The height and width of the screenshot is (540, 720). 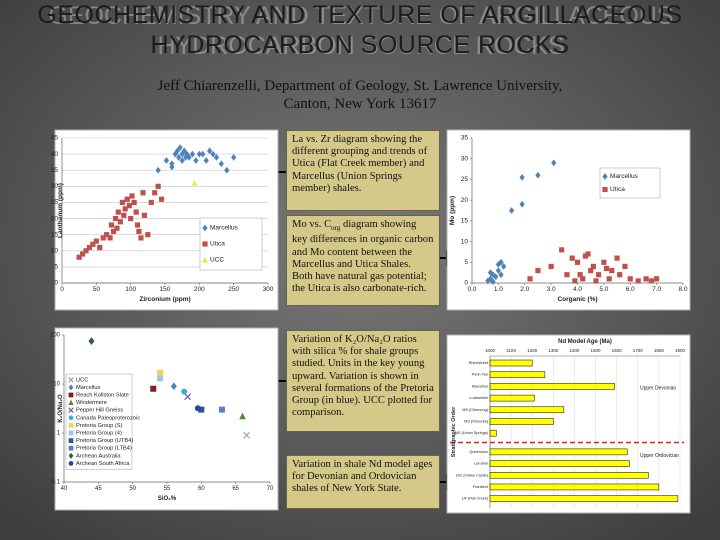 What do you see at coordinates (471, 289) in the screenshot?
I see `x-tick-label: 0.0` at bounding box center [471, 289].